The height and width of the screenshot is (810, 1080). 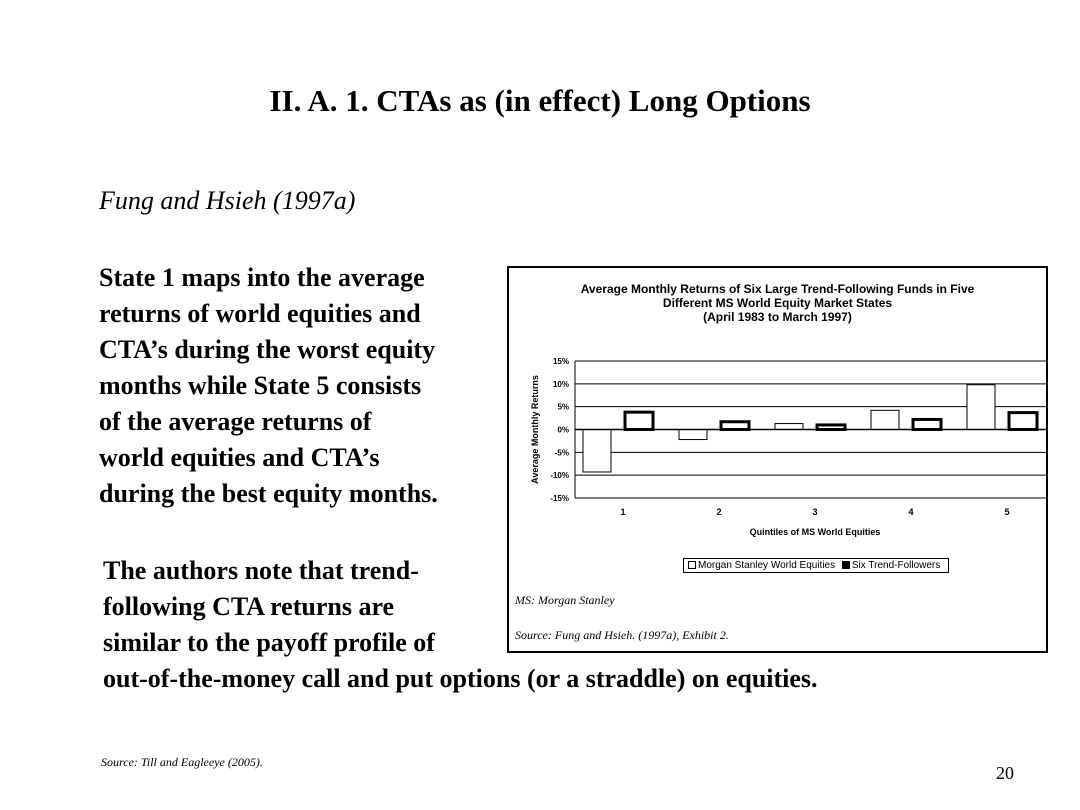 What do you see at coordinates (239, 457) in the screenshot?
I see `paragraph-line: world equities and CTA’s` at bounding box center [239, 457].